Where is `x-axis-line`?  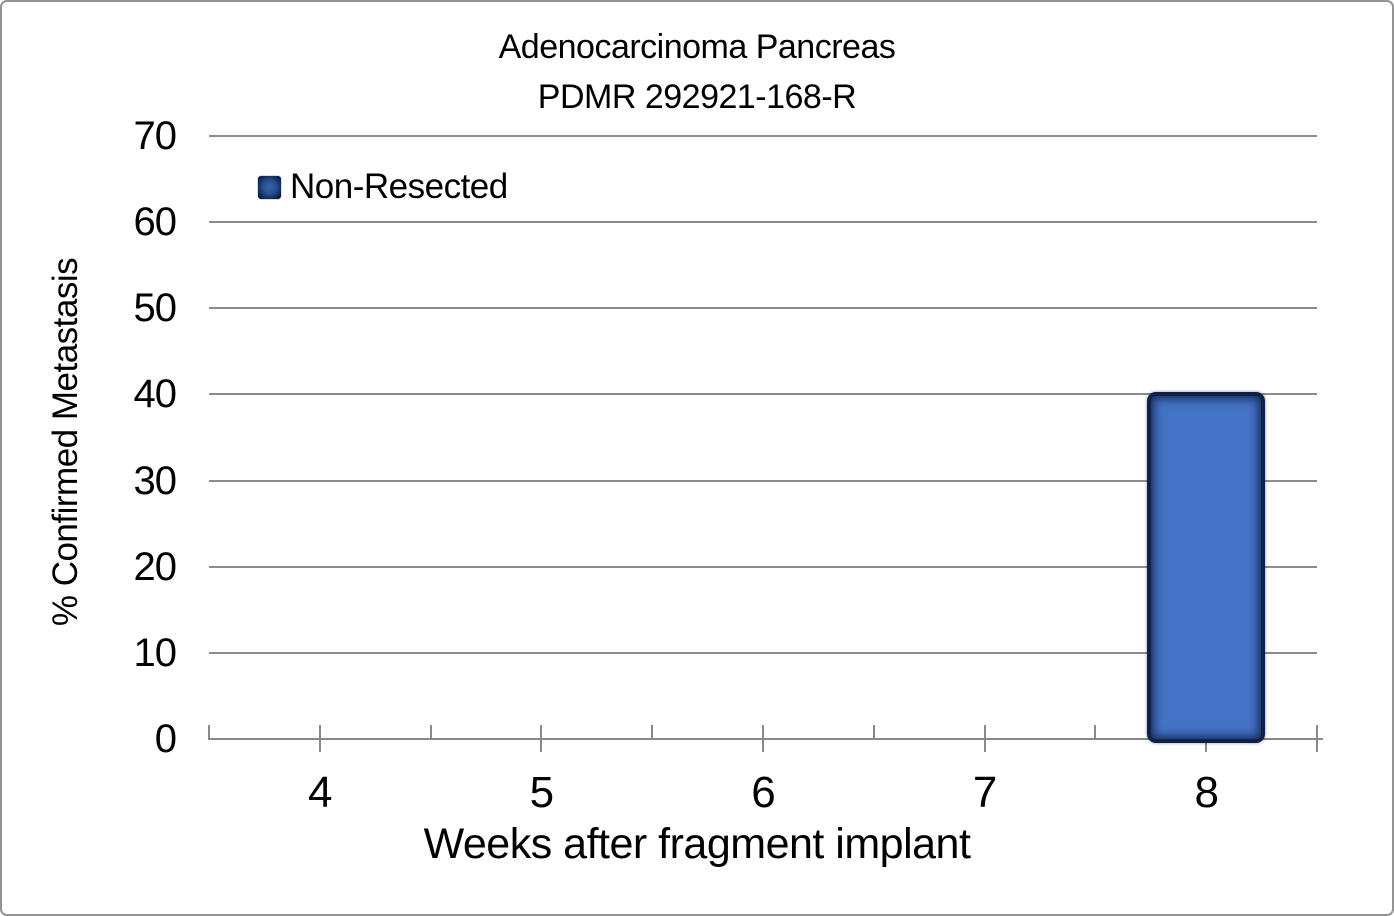
x-axis-line is located at coordinates (766, 739).